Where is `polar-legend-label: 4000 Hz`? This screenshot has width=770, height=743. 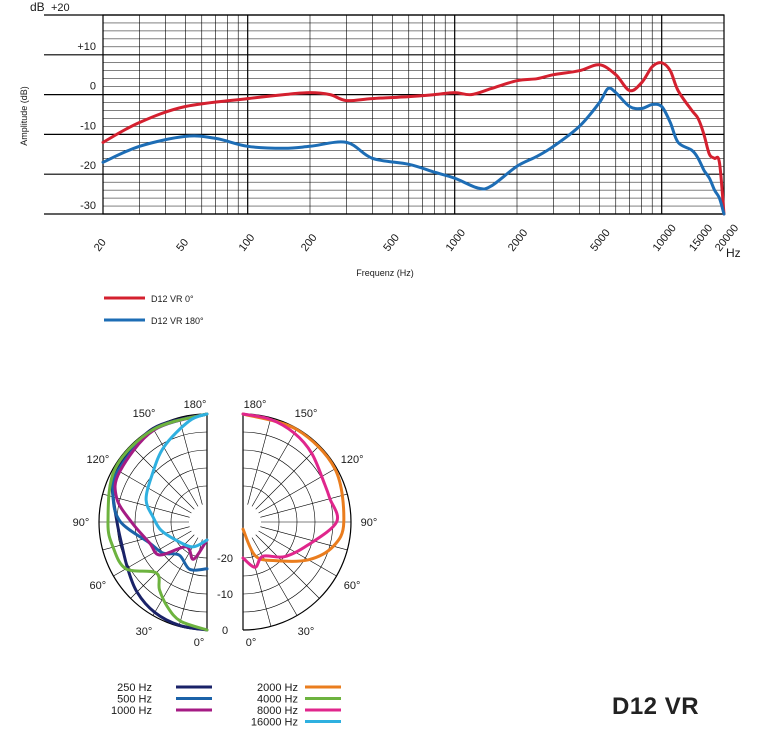
polar-legend-label: 4000 Hz is located at coordinates (277, 700).